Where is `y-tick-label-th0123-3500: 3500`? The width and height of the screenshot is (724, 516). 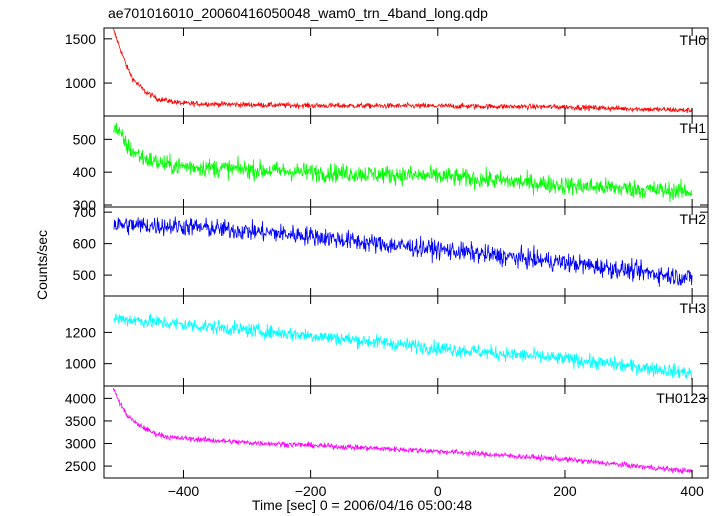
y-tick-label-th0123-3500: 3500 is located at coordinates (80, 421).